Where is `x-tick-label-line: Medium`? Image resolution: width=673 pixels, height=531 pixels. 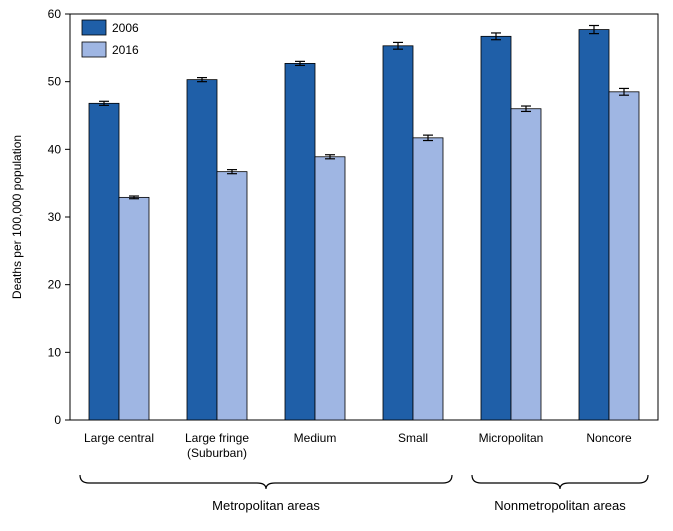
x-tick-label-line: Medium is located at coordinates (315, 438).